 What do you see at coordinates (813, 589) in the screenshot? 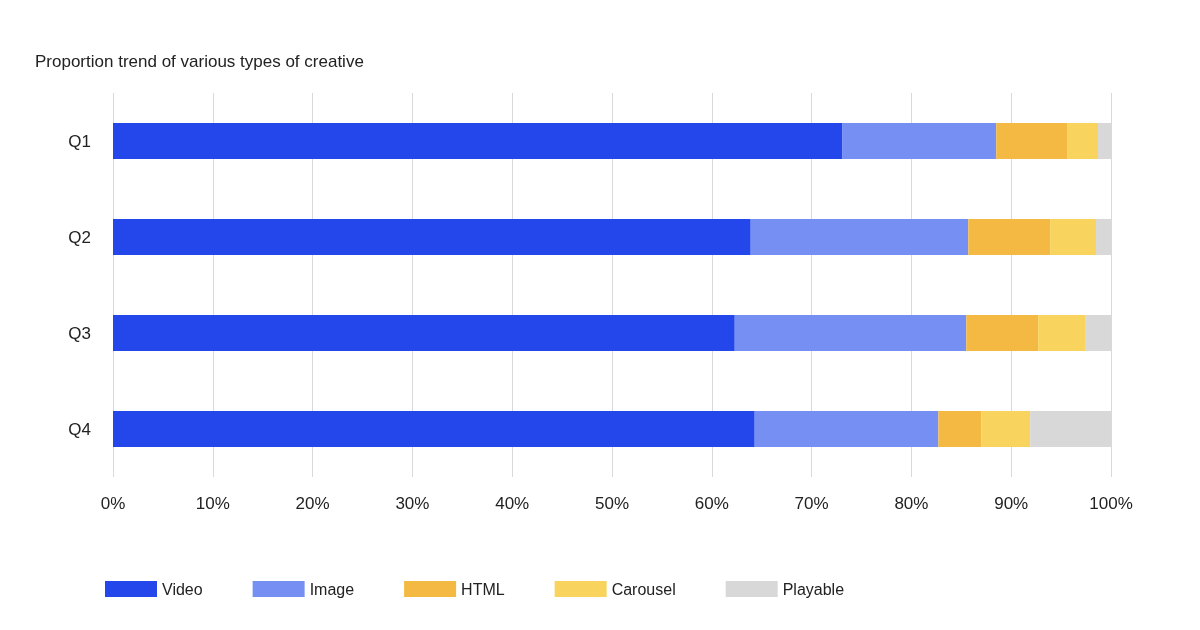
I see `legend-label: Playable` at bounding box center [813, 589].